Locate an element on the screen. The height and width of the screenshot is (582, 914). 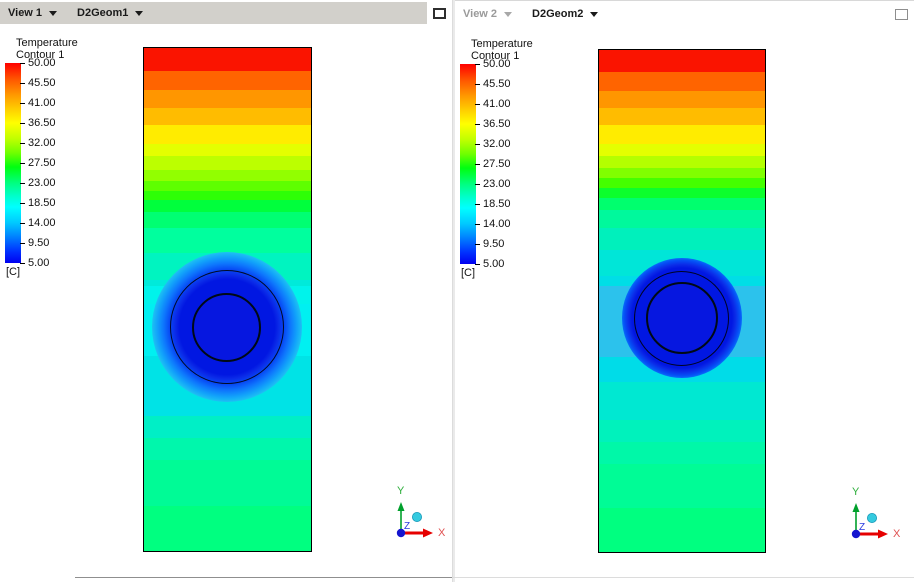
geometry-selector-dropdown: D2Geom1 is located at coordinates (110, 13).